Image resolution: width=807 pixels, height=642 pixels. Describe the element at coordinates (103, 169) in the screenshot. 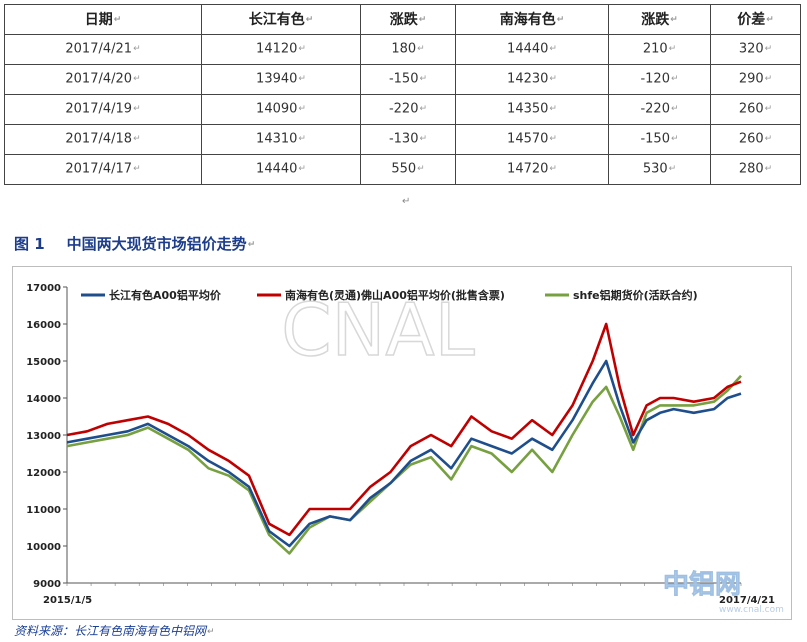

I see `cell-date: 2017/4/17↵` at that location.